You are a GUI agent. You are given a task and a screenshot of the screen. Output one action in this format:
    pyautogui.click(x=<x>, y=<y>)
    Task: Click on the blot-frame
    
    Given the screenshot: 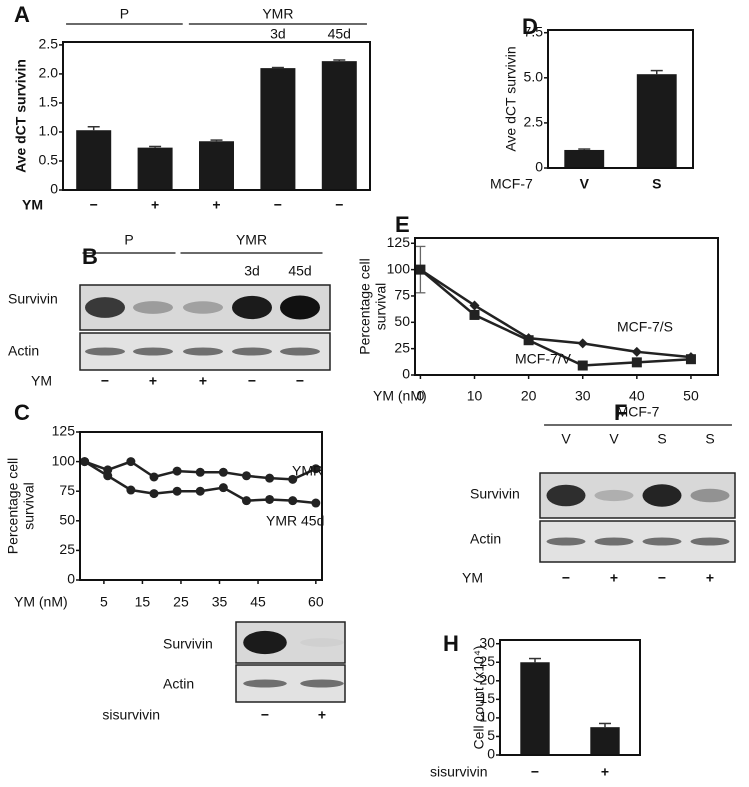 What is the action you would take?
    pyautogui.click(x=290, y=642)
    